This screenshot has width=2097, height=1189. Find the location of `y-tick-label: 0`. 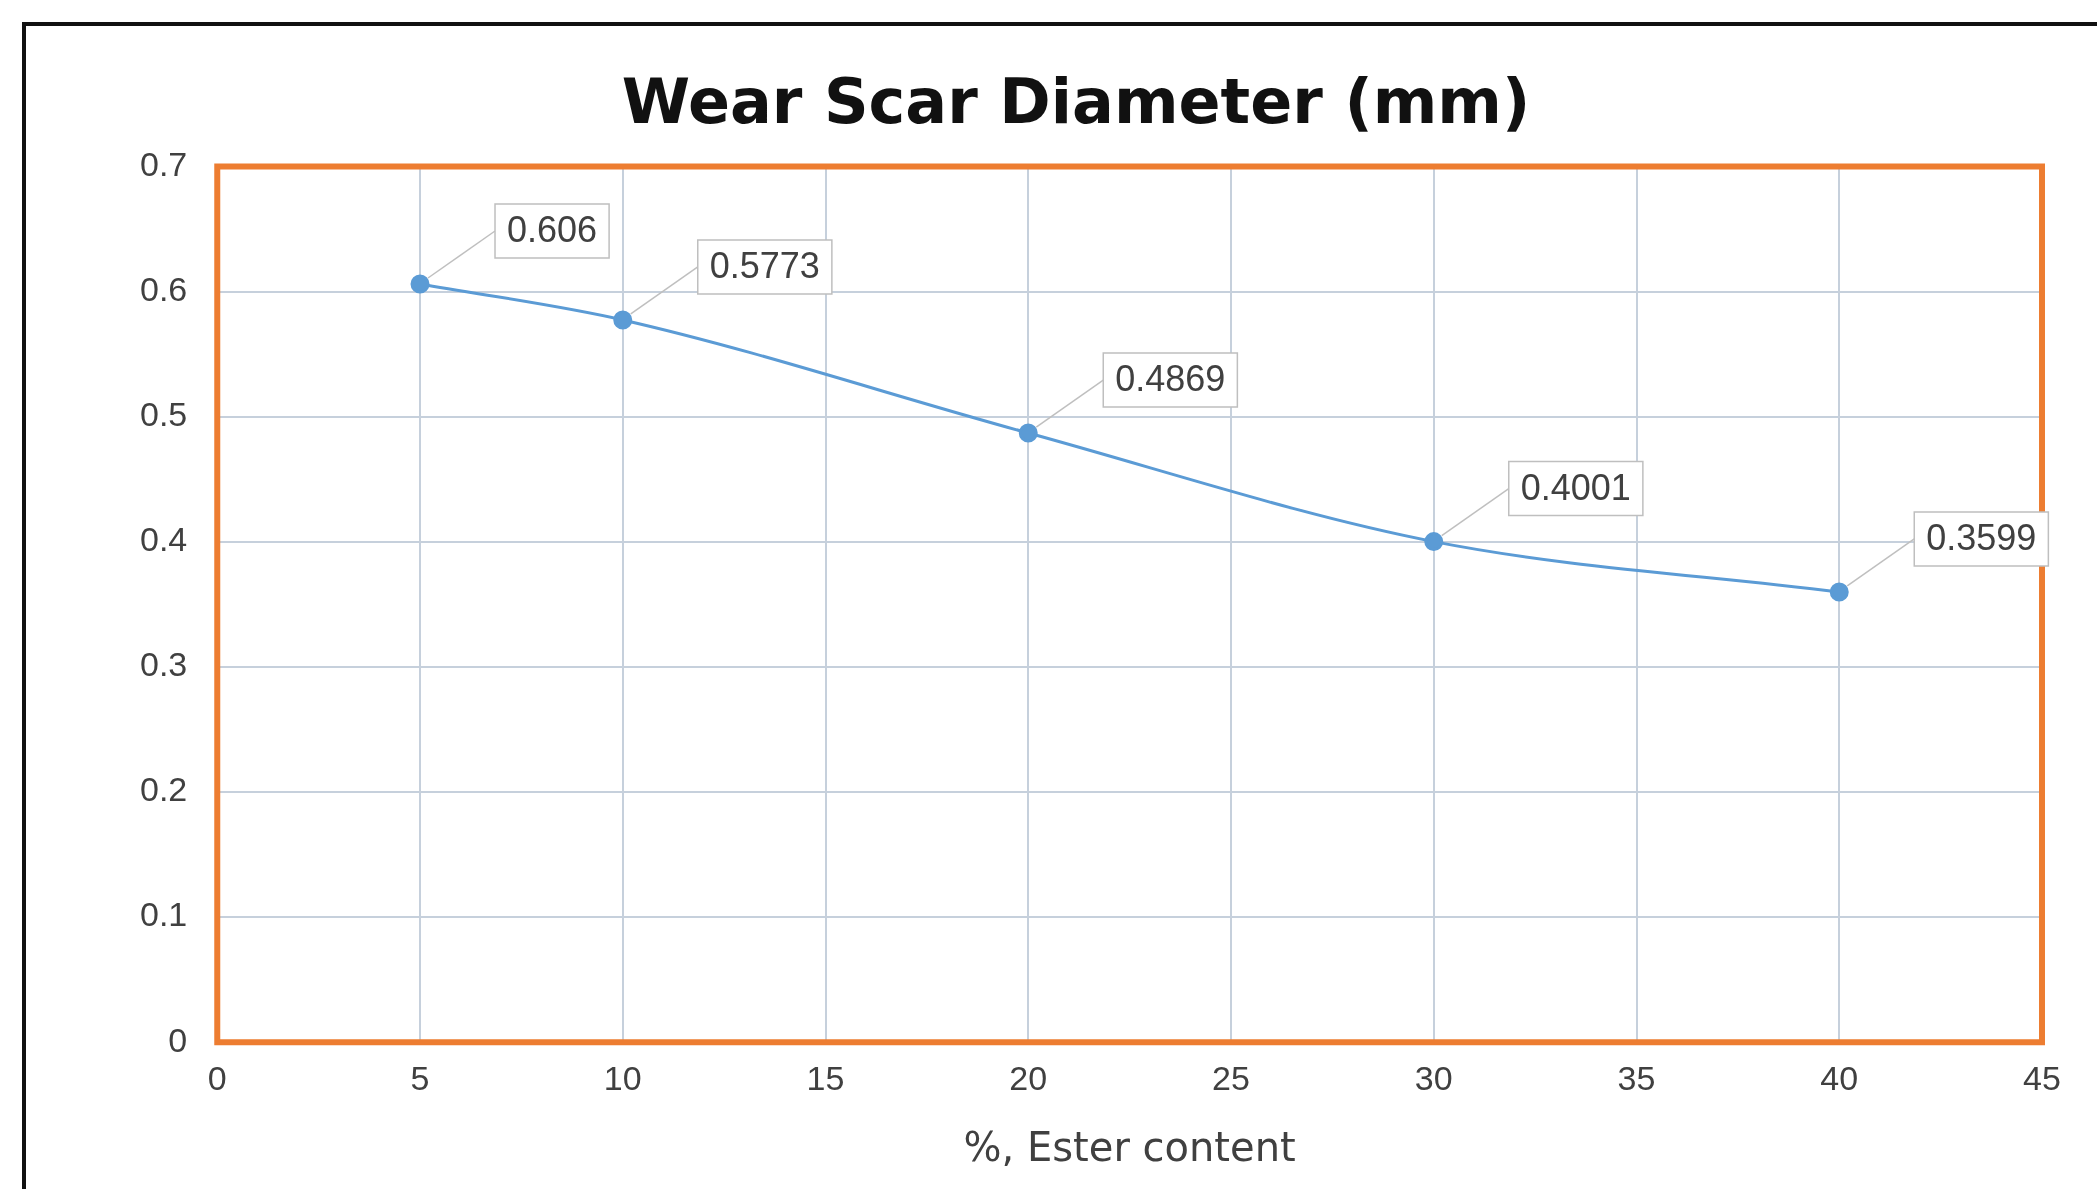

y-tick-label: 0 is located at coordinates (178, 1039).